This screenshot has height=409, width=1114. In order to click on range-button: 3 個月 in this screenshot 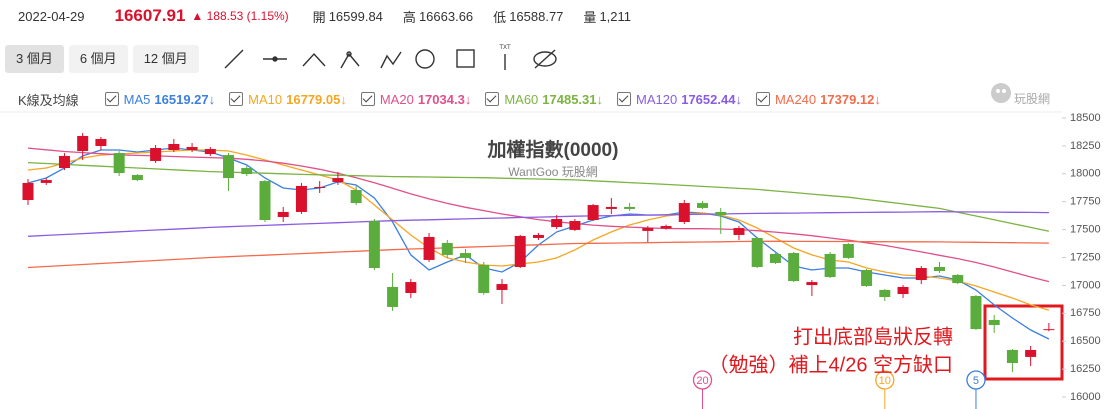, I will do `click(34, 59)`.